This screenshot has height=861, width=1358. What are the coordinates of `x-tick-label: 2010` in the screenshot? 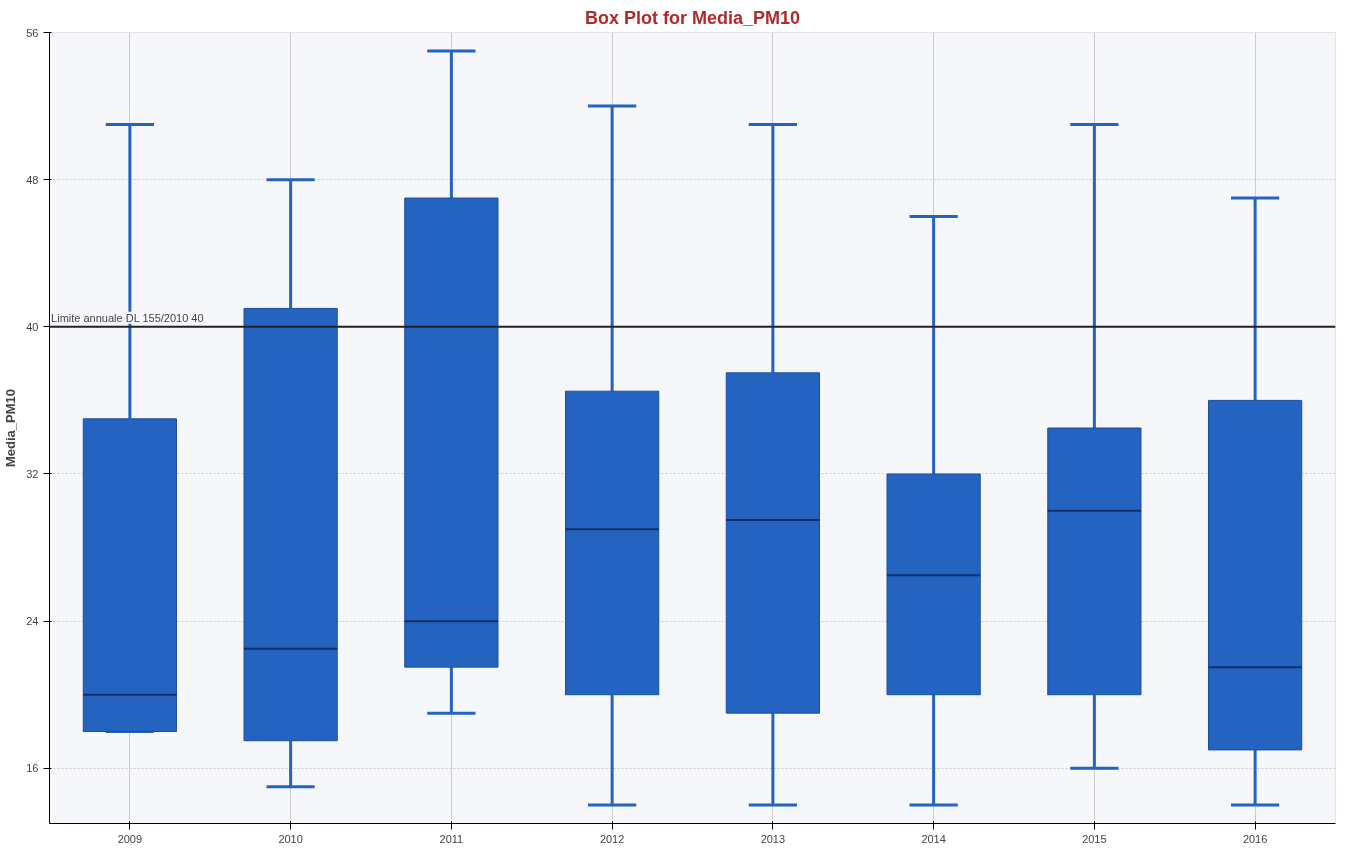 It's located at (290, 838).